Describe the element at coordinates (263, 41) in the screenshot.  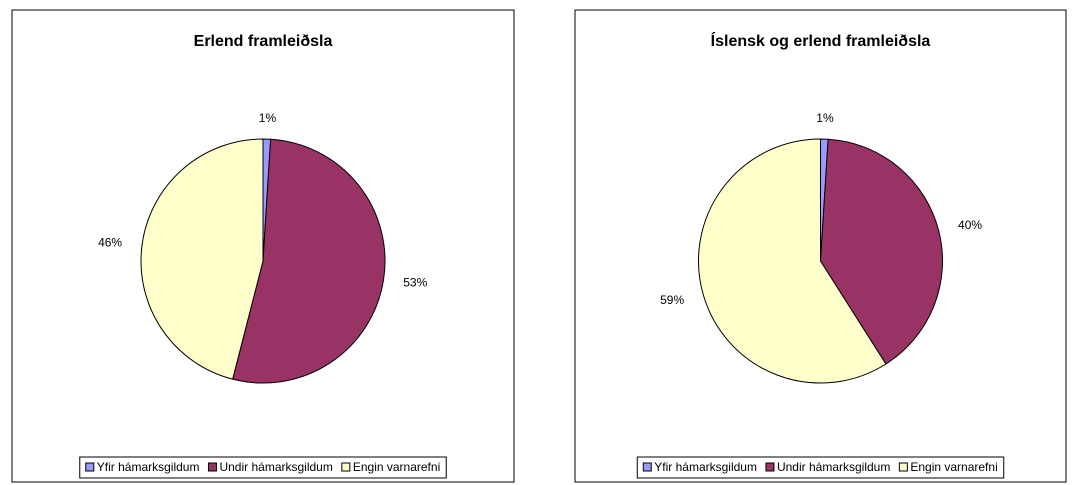
I see `chart-title: Erlend framleiðsla` at that location.